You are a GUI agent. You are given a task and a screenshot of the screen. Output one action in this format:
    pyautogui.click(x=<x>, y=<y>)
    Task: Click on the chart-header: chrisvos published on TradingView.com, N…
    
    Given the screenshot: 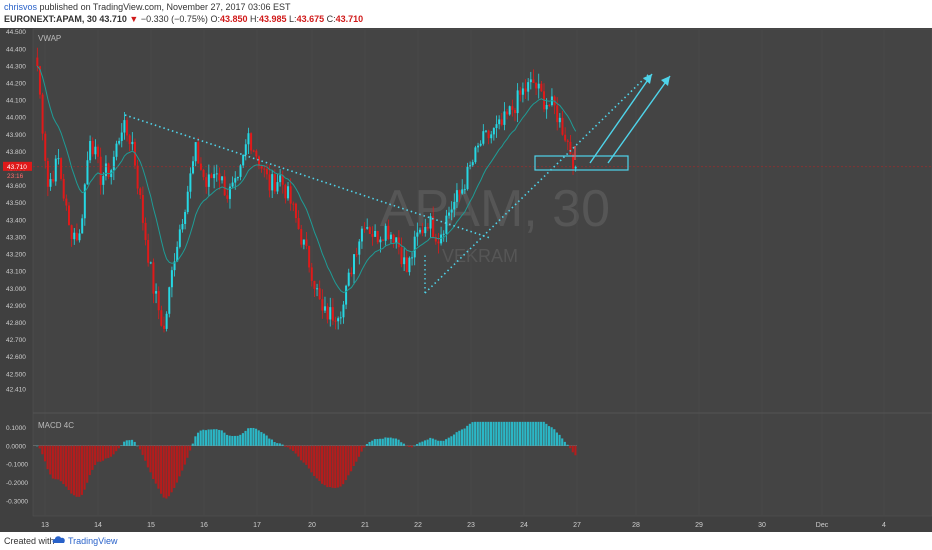 What is the action you would take?
    pyautogui.click(x=466, y=14)
    